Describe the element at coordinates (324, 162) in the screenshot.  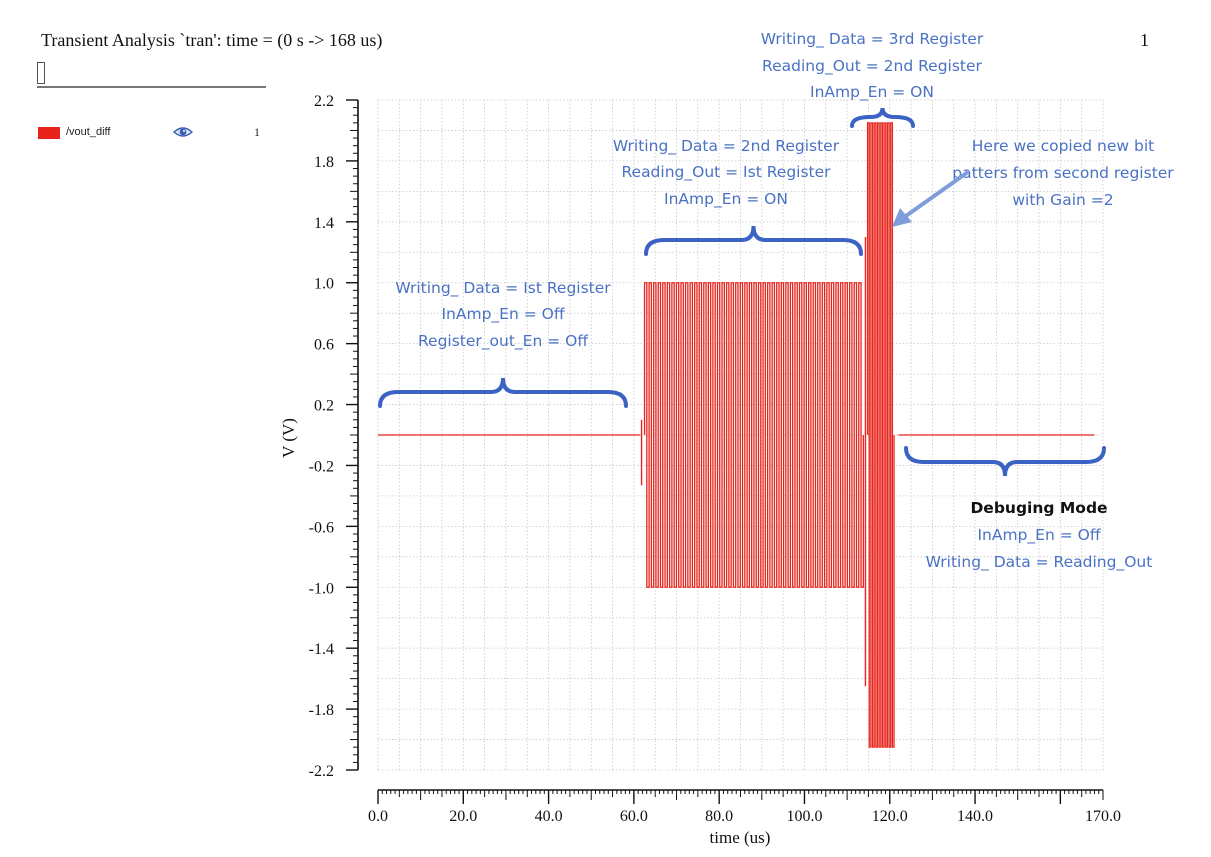
I see `y-tick-label: 1.8` at that location.